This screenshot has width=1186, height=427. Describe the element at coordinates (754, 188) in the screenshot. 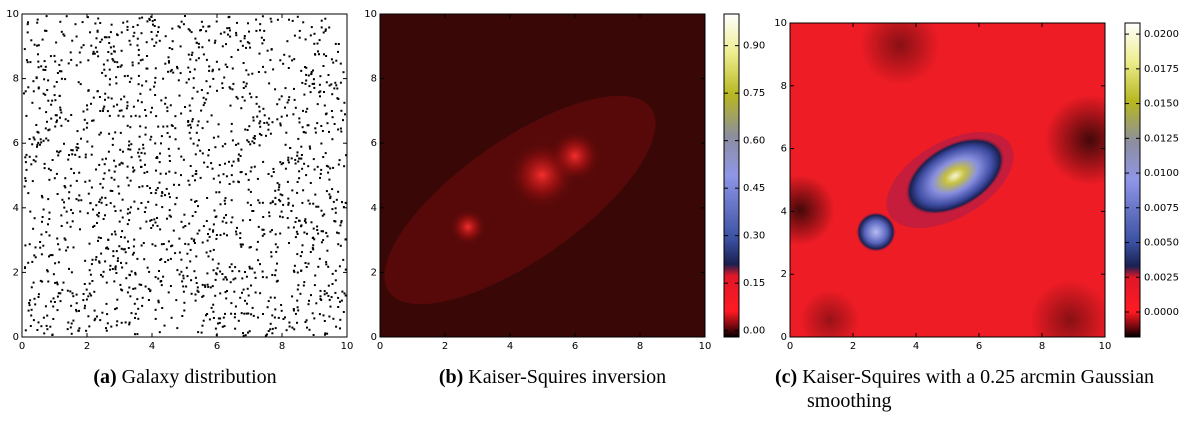

I see `colorbar-tick-label: 0.45` at that location.